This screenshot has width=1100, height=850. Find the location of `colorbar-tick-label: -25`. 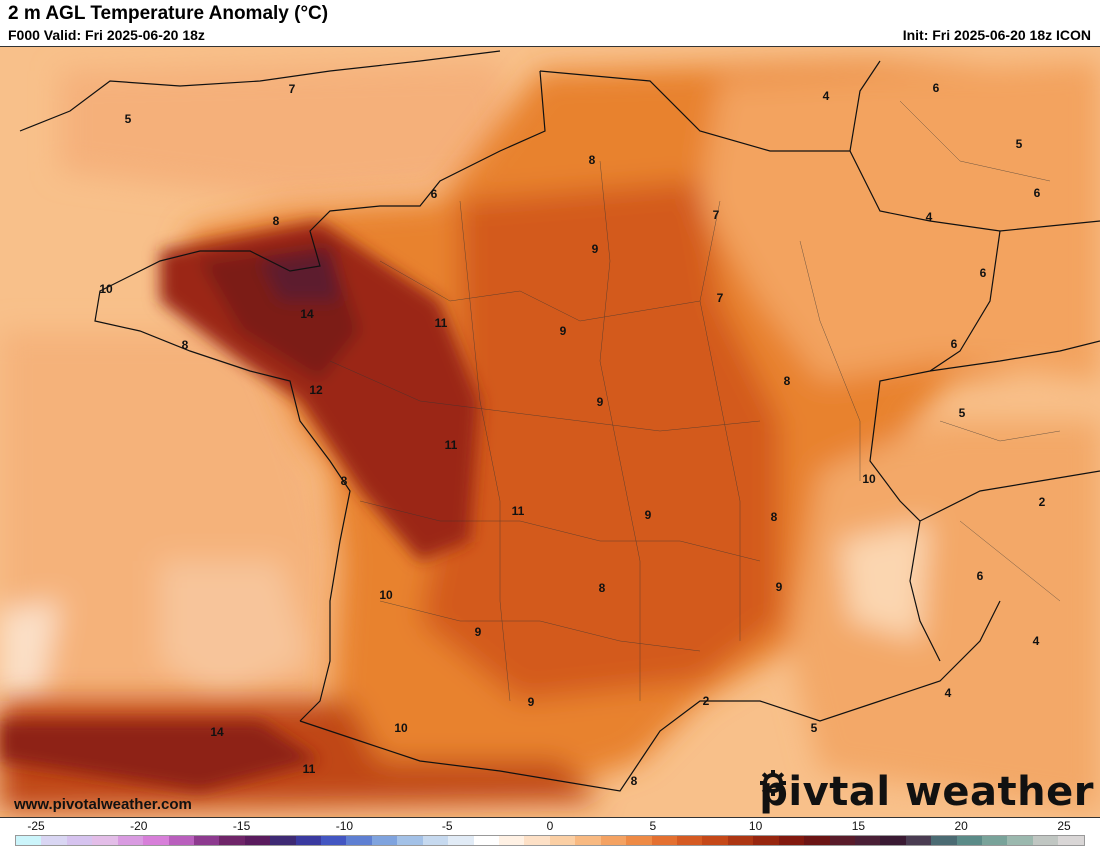

colorbar-tick-label: -25 is located at coordinates (36, 826).